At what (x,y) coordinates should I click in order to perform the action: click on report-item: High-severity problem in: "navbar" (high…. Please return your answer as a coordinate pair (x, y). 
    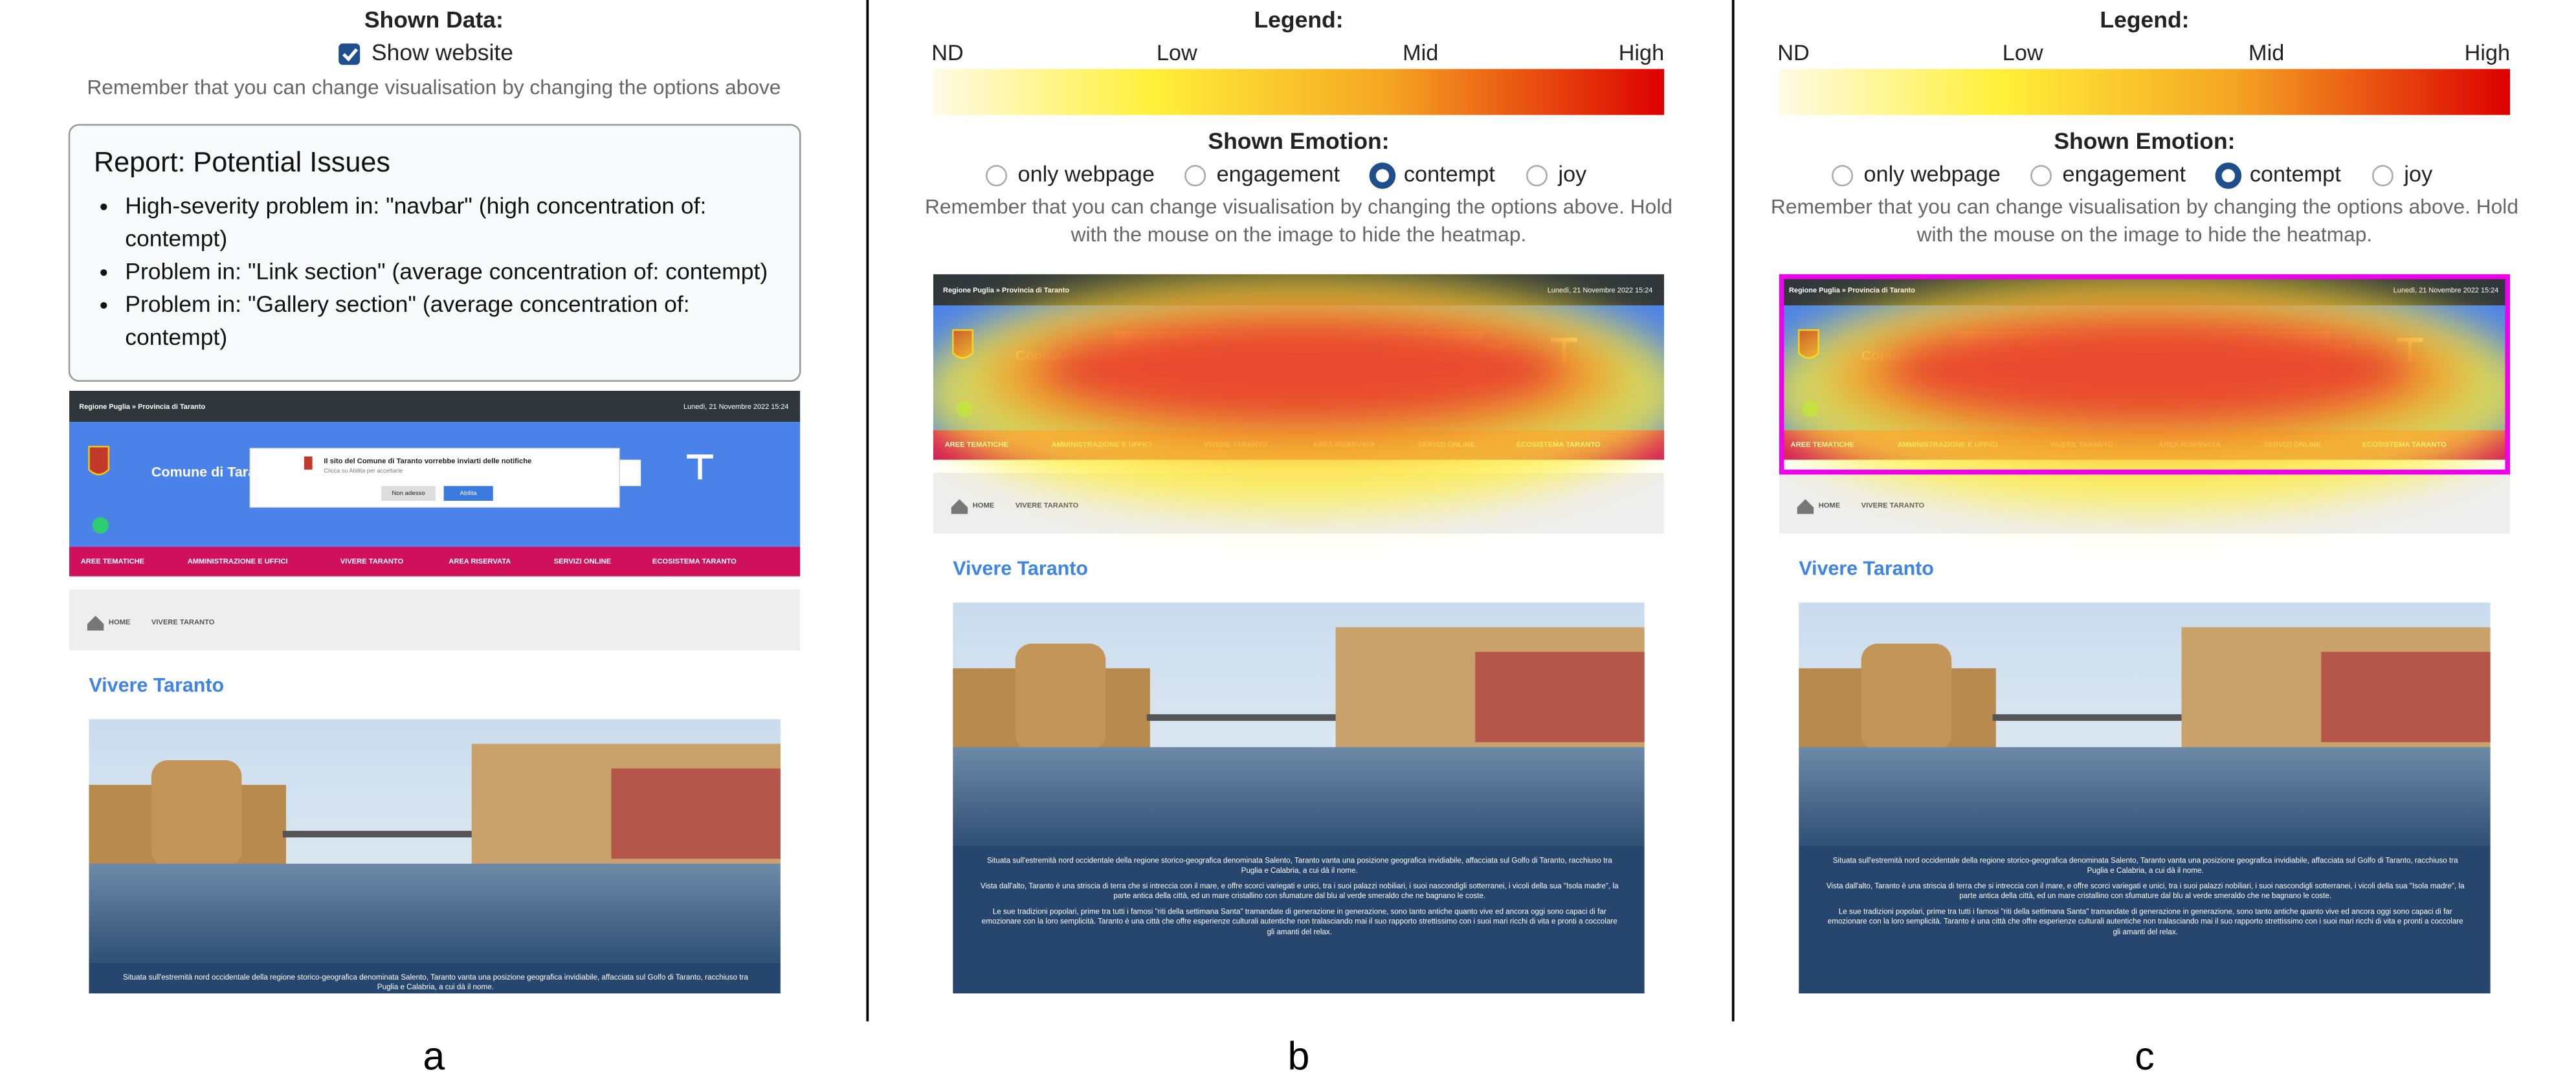
    Looking at the image, I should click on (456, 222).